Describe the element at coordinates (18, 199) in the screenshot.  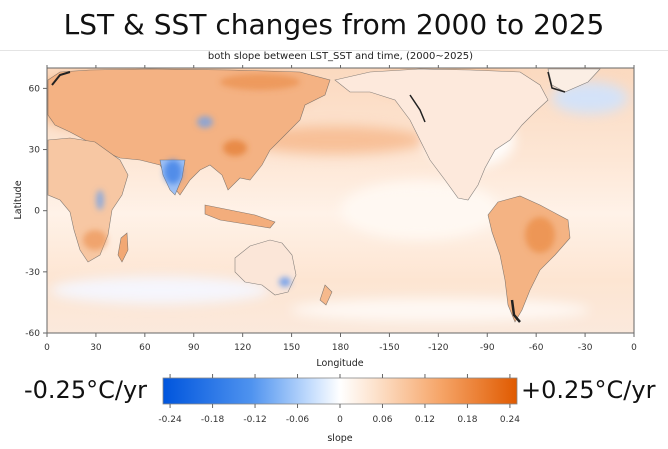
I see `y-axis-label: Latitude` at that location.